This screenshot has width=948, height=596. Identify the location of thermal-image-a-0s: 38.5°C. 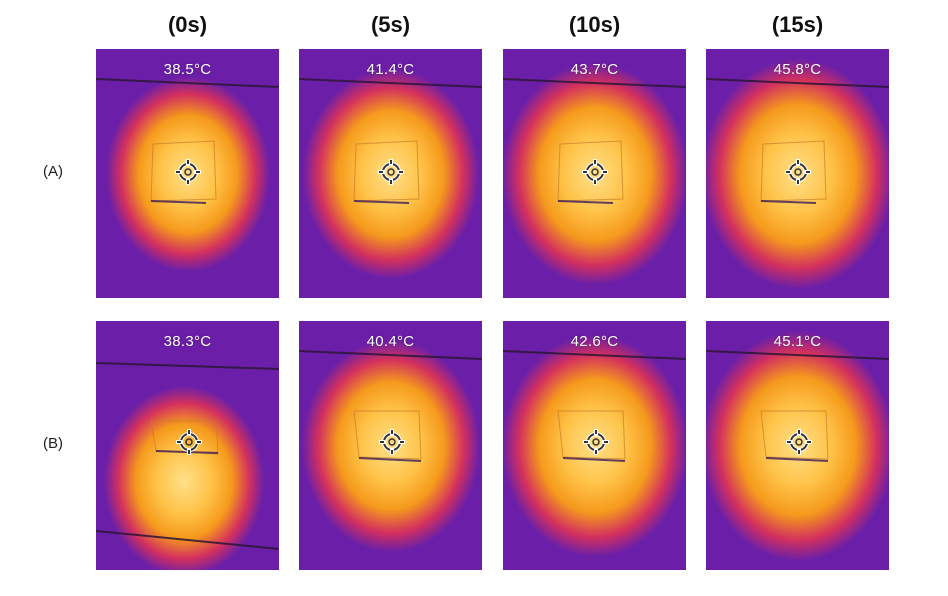
(187, 173).